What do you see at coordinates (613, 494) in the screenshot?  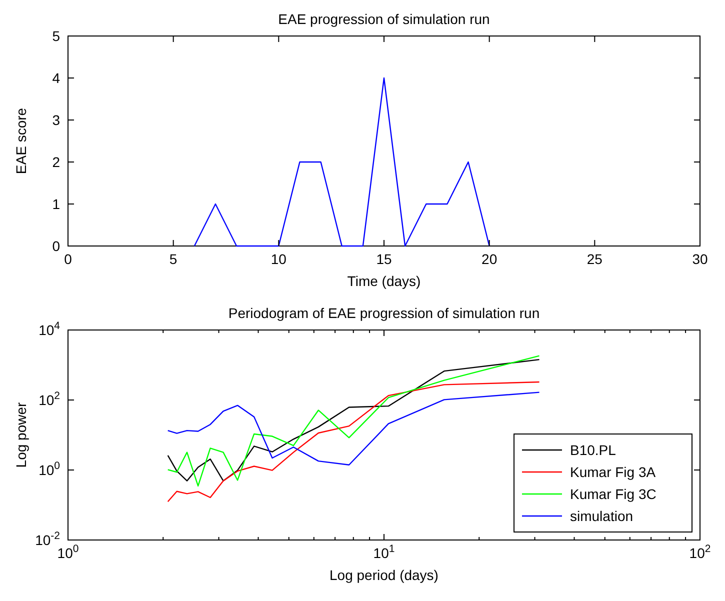 I see `legend-label: Kumar Fig 3C` at bounding box center [613, 494].